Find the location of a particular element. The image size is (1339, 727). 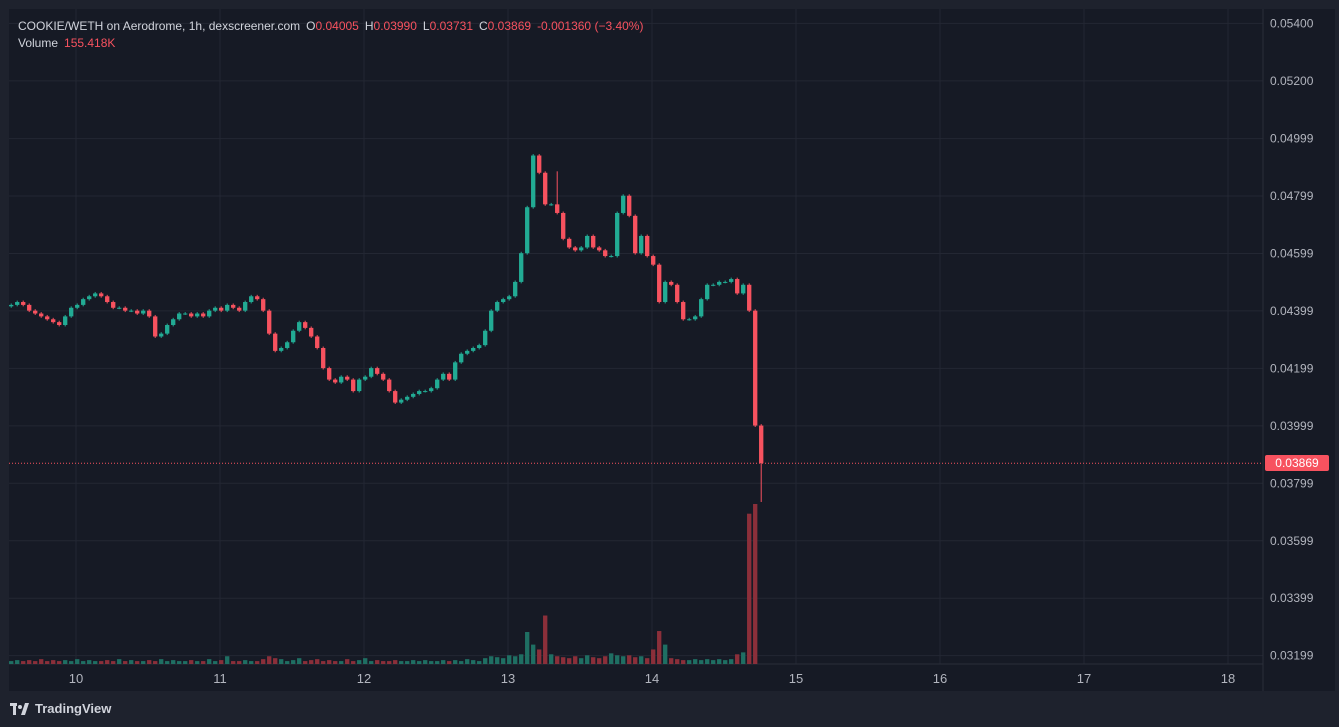

open-label: O is located at coordinates (311, 26).